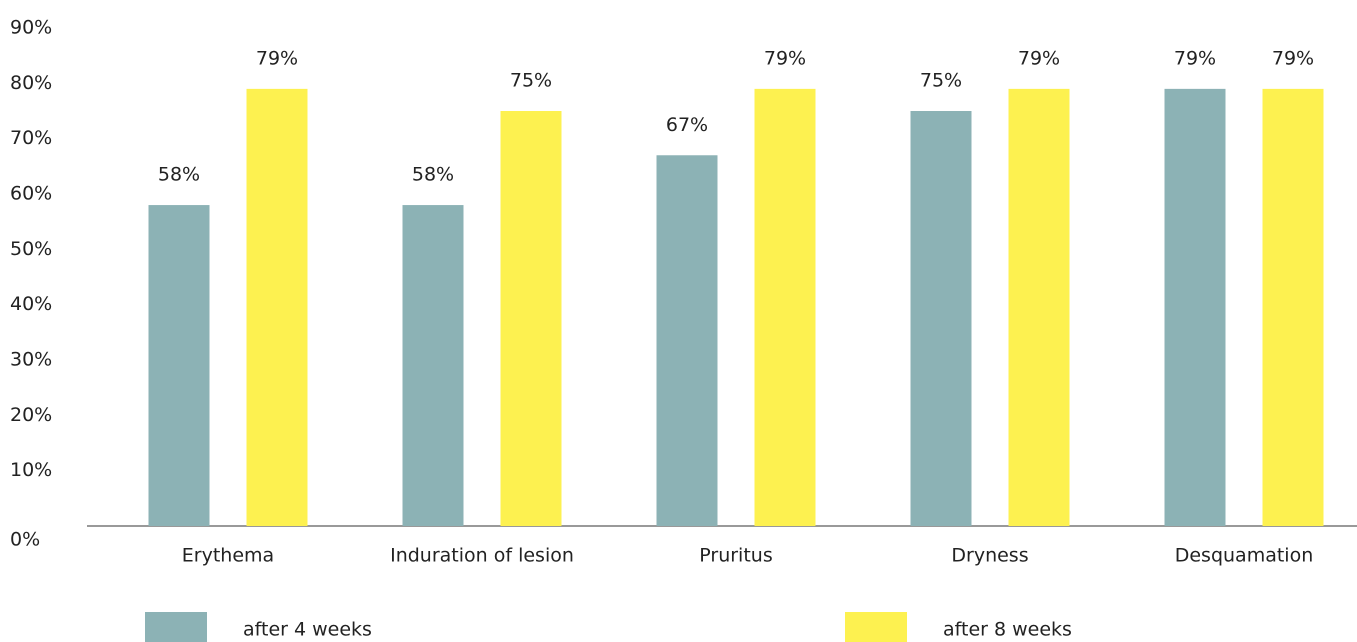  Describe the element at coordinates (31, 138) in the screenshot. I see `y-tick-label: 70%` at that location.